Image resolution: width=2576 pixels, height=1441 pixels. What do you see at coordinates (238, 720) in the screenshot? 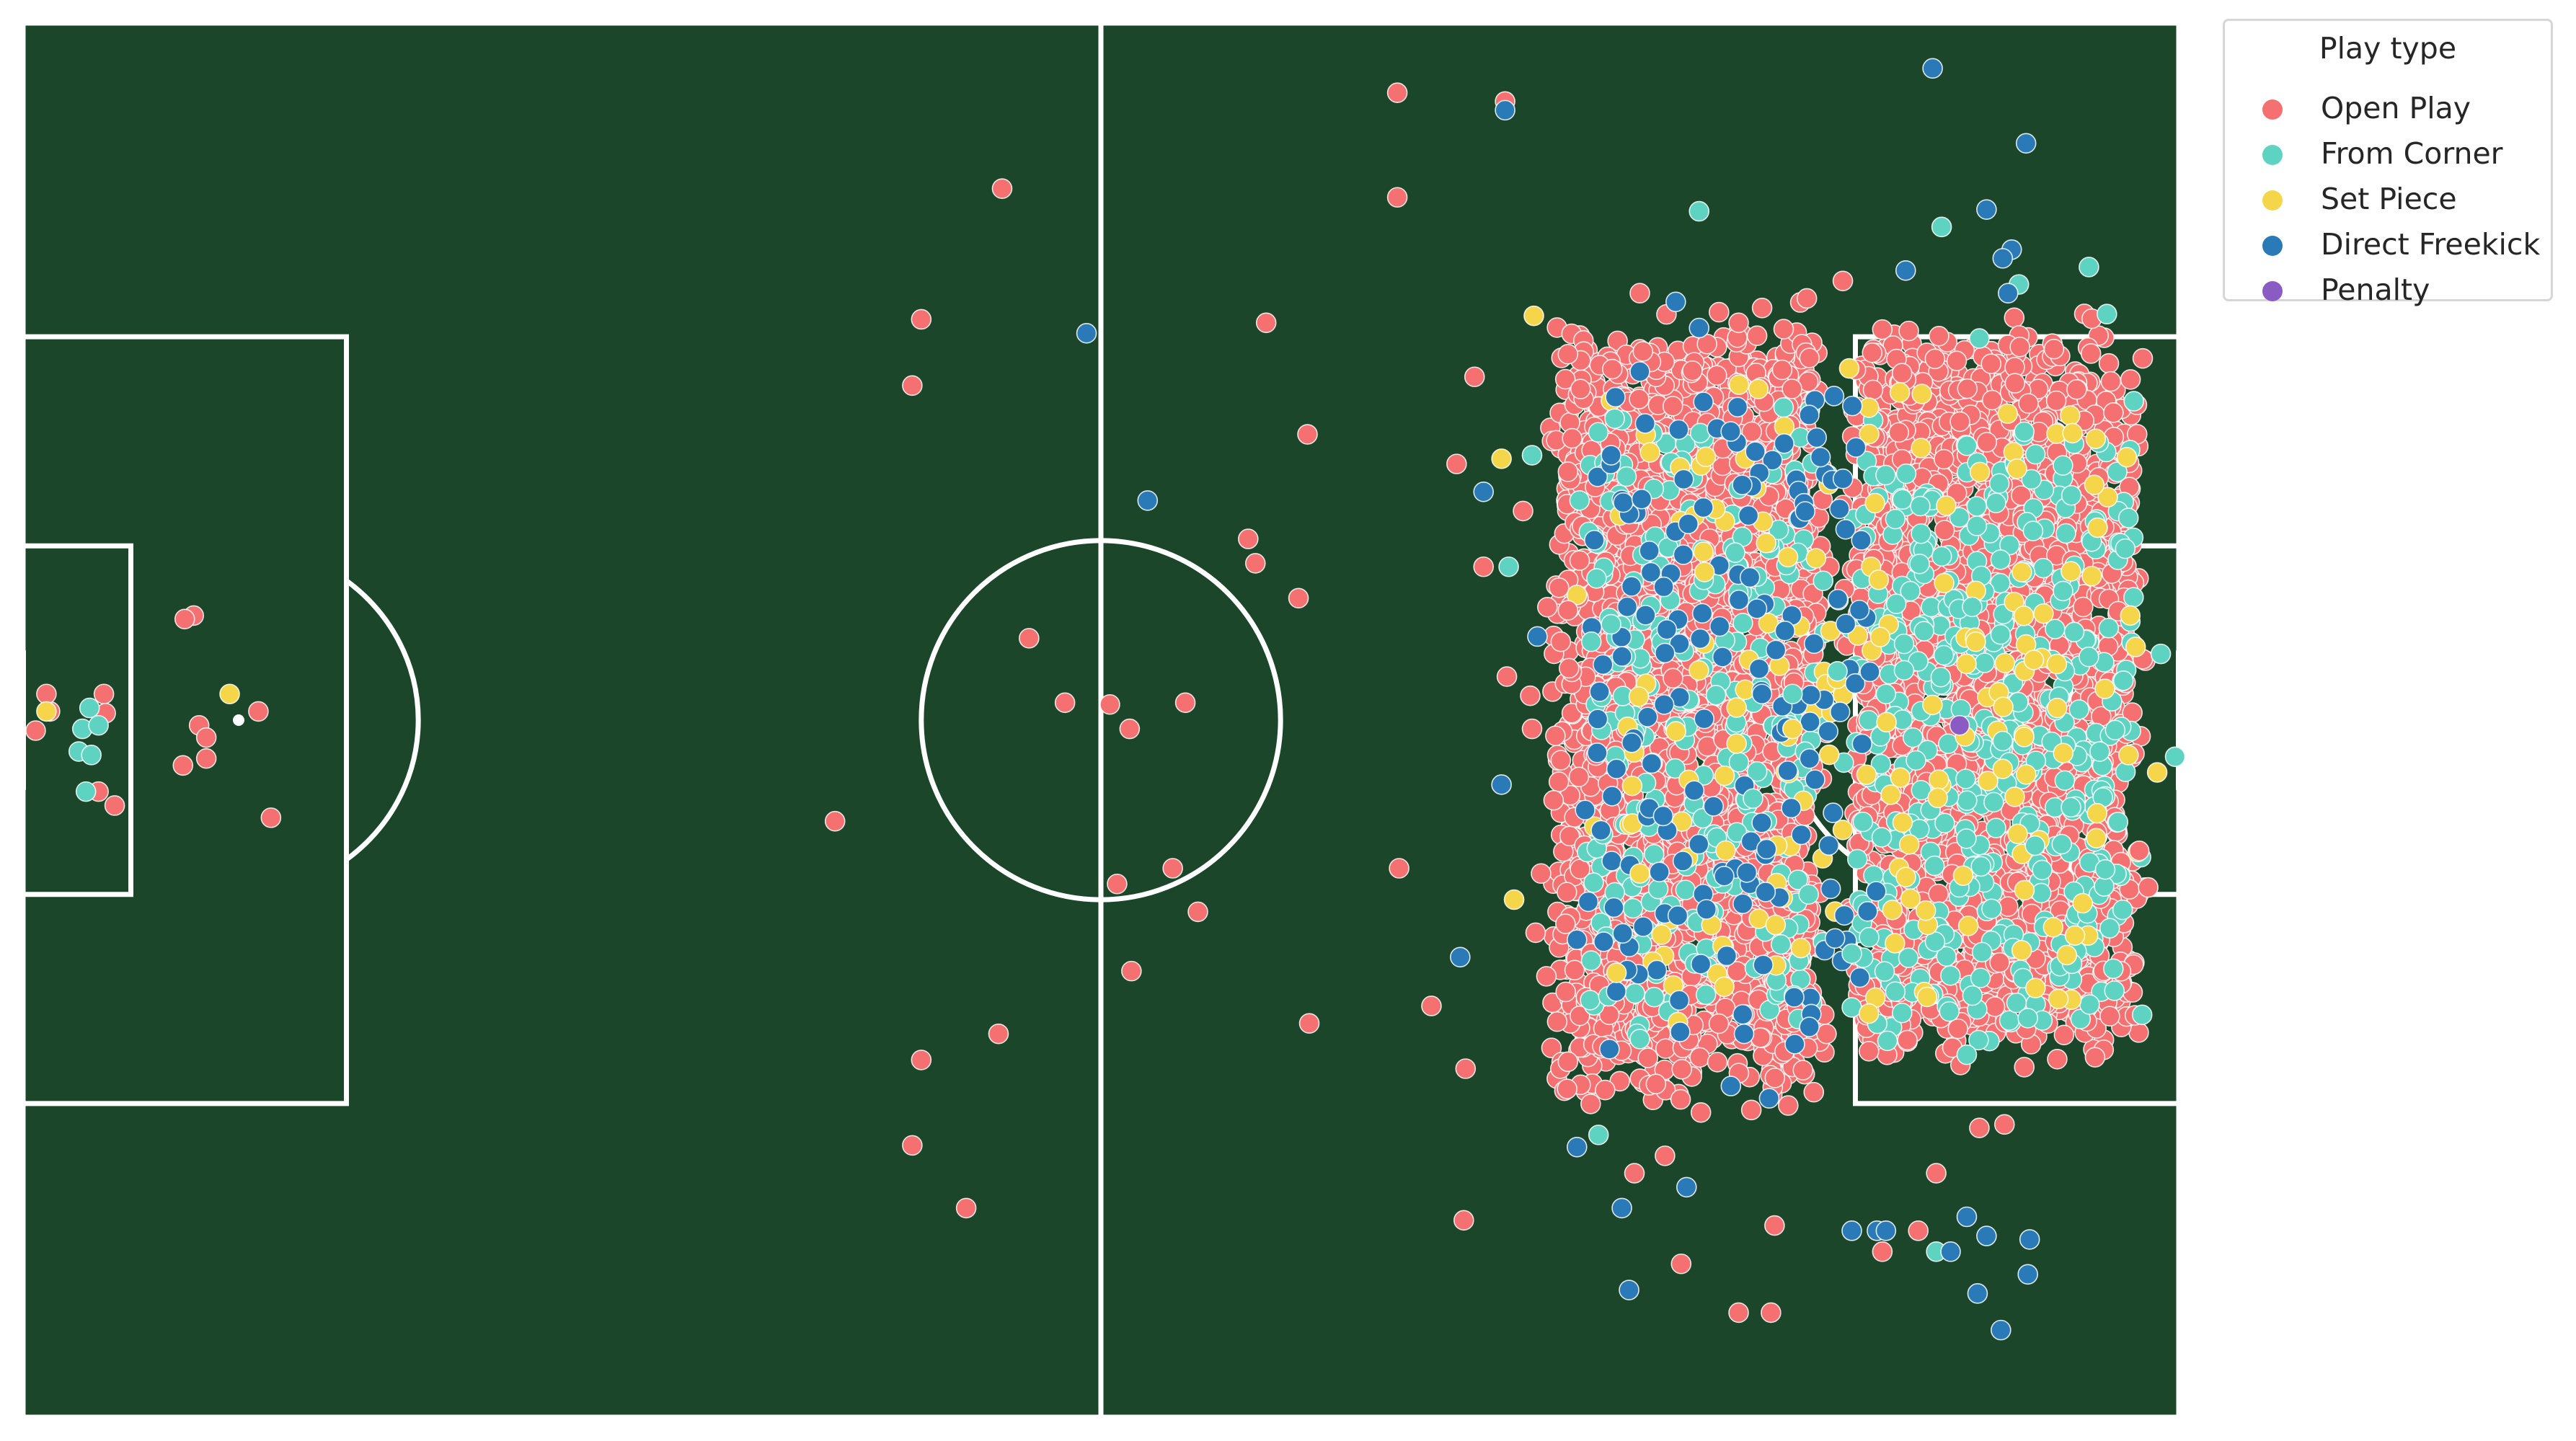
I see `left-penalty-spot` at bounding box center [238, 720].